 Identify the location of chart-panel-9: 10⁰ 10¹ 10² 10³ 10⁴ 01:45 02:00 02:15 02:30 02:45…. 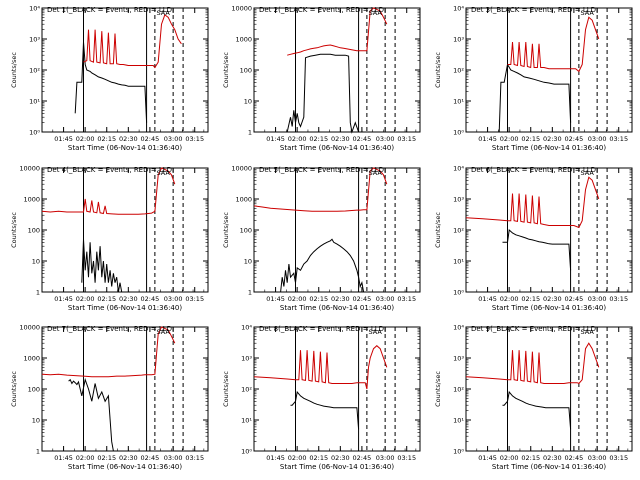
(533, 397).